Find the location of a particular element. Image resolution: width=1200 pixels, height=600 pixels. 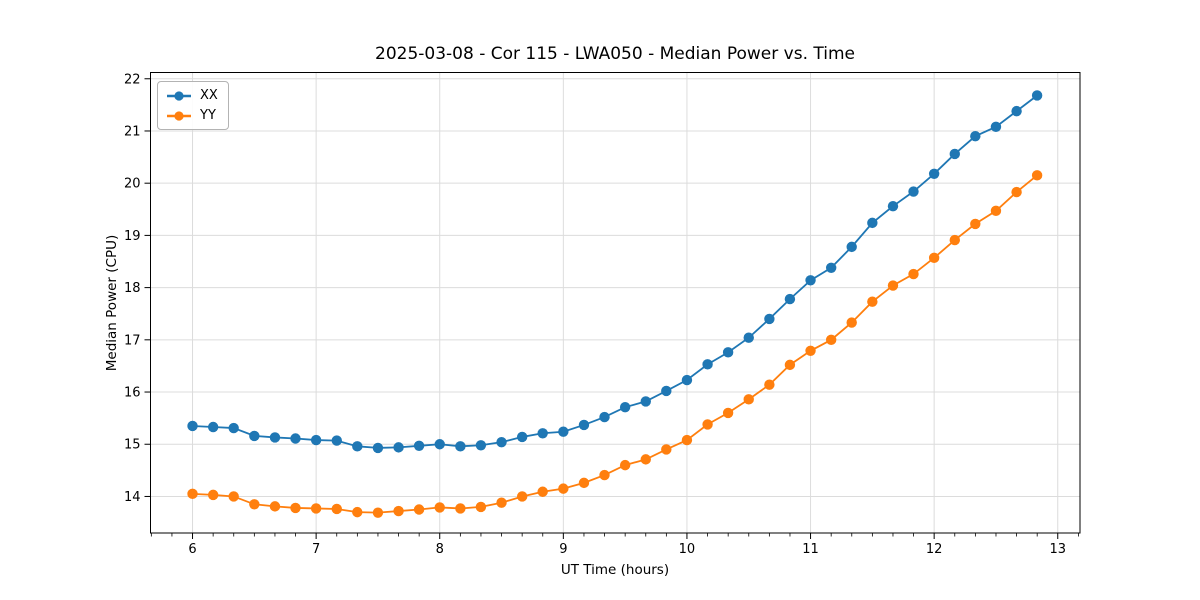

y-tick-label: 17 is located at coordinates (132, 340).